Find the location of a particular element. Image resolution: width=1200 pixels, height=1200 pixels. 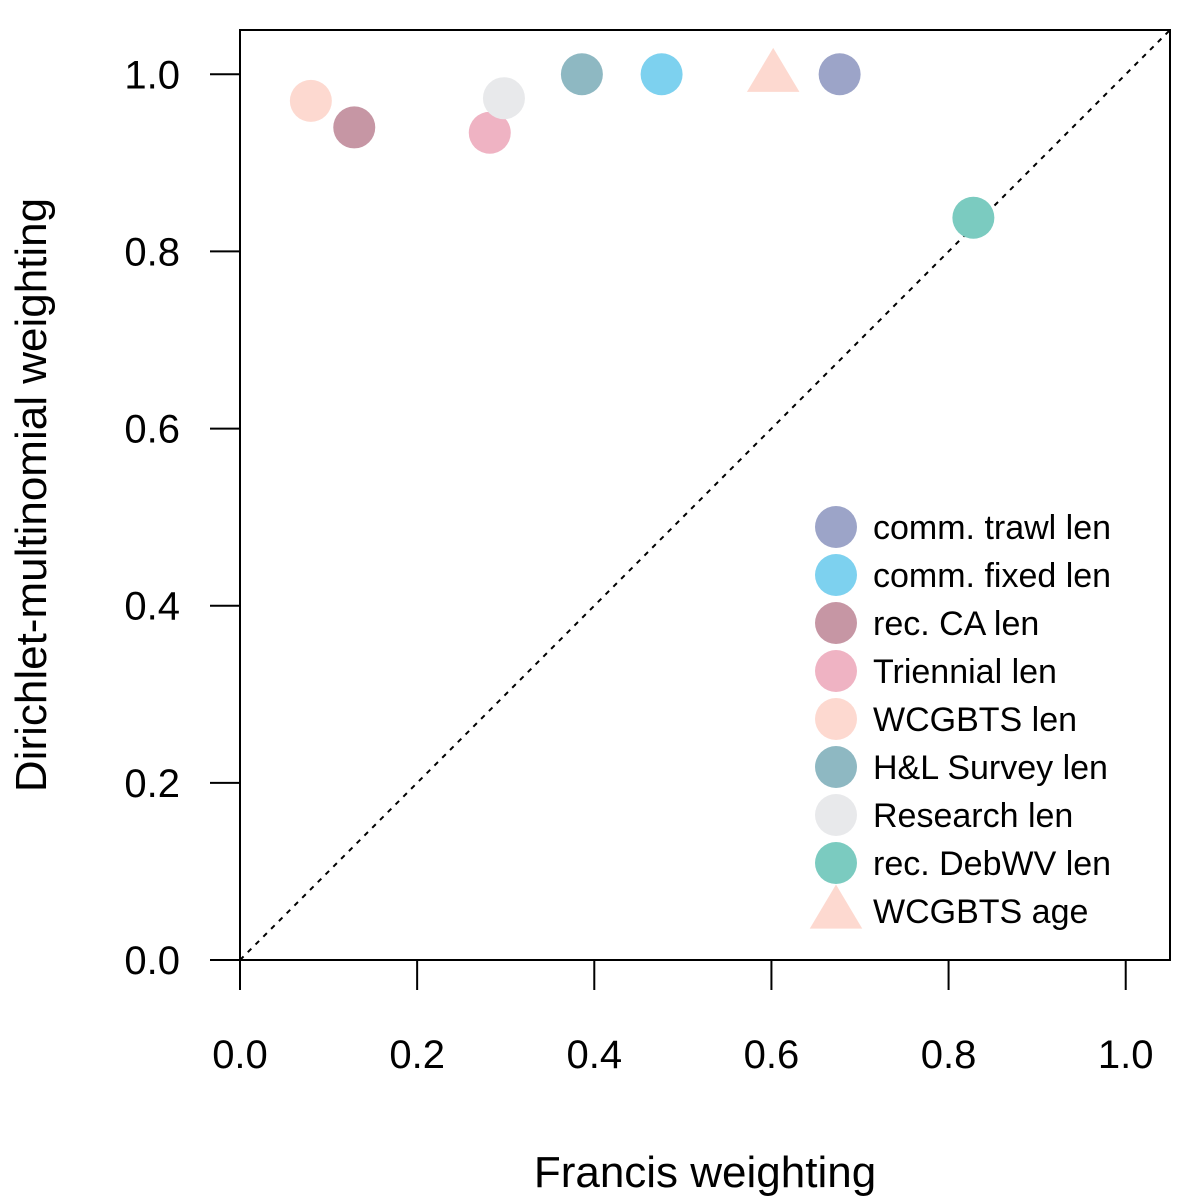

x-tick-label: 1.0 is located at coordinates (1126, 1055).